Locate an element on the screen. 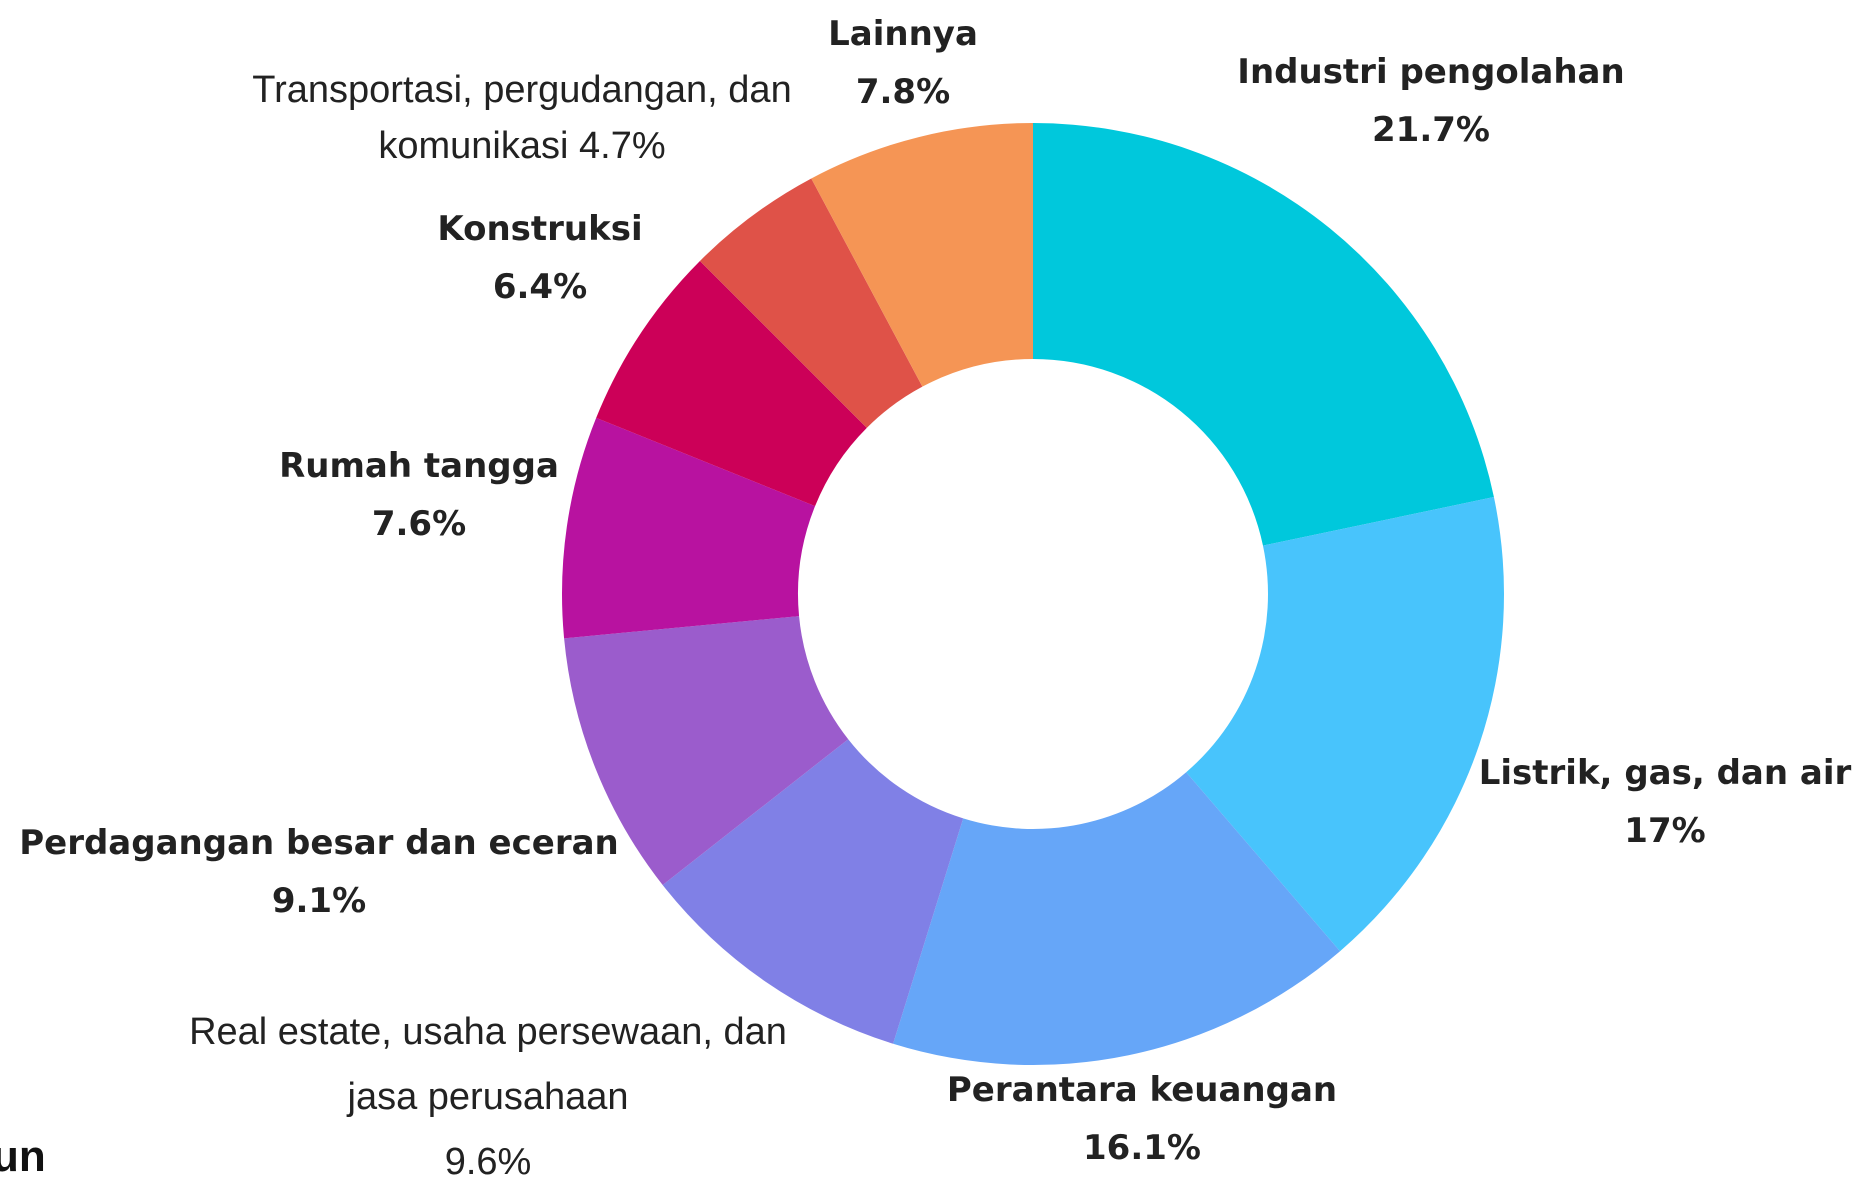  category-name: Perantara keuangan is located at coordinates (1142, 1090).